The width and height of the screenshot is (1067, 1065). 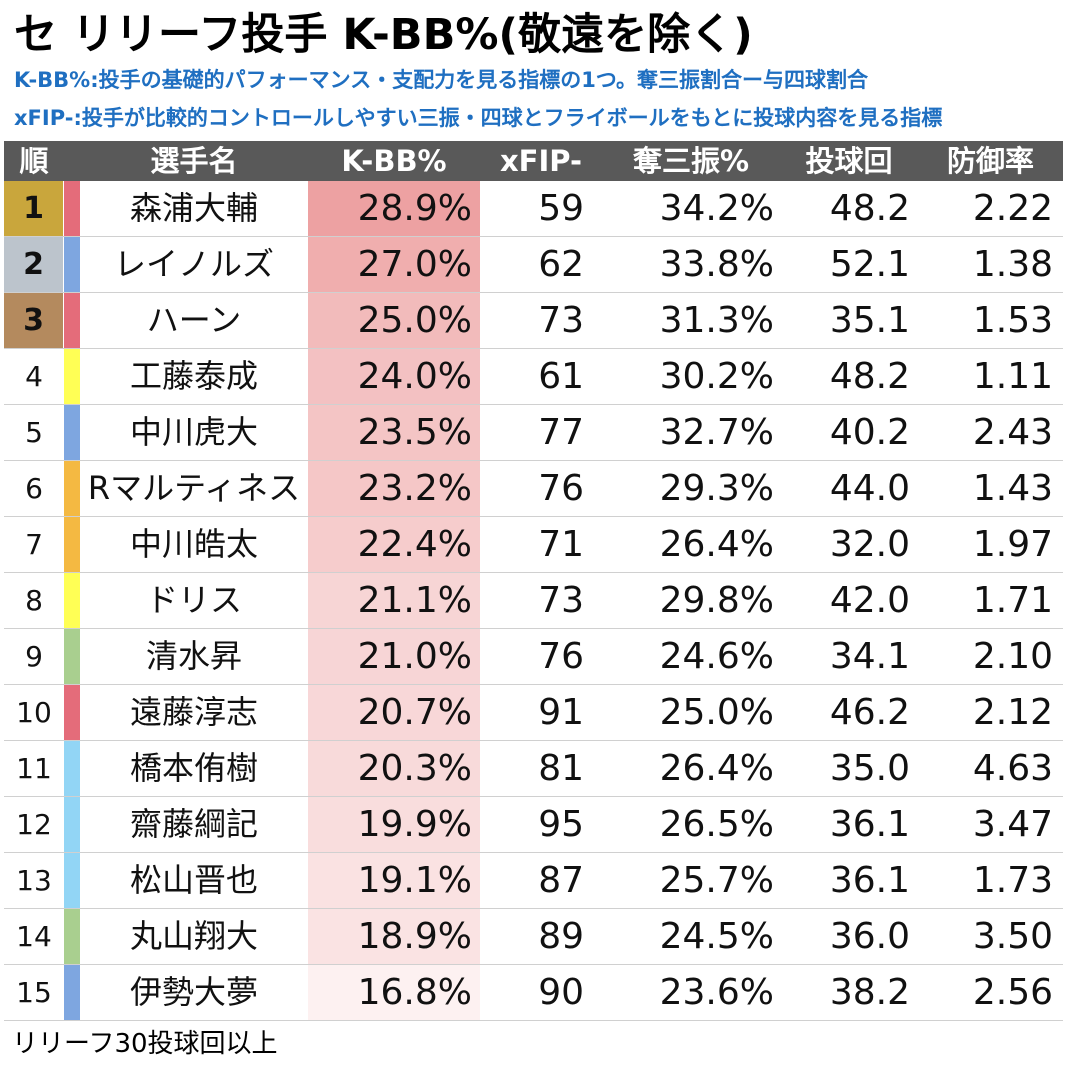 What do you see at coordinates (533, 321) in the screenshot?
I see `table-row: 3 ハーン 25.0% 73 31.3% 35.1 1.53` at bounding box center [533, 321].